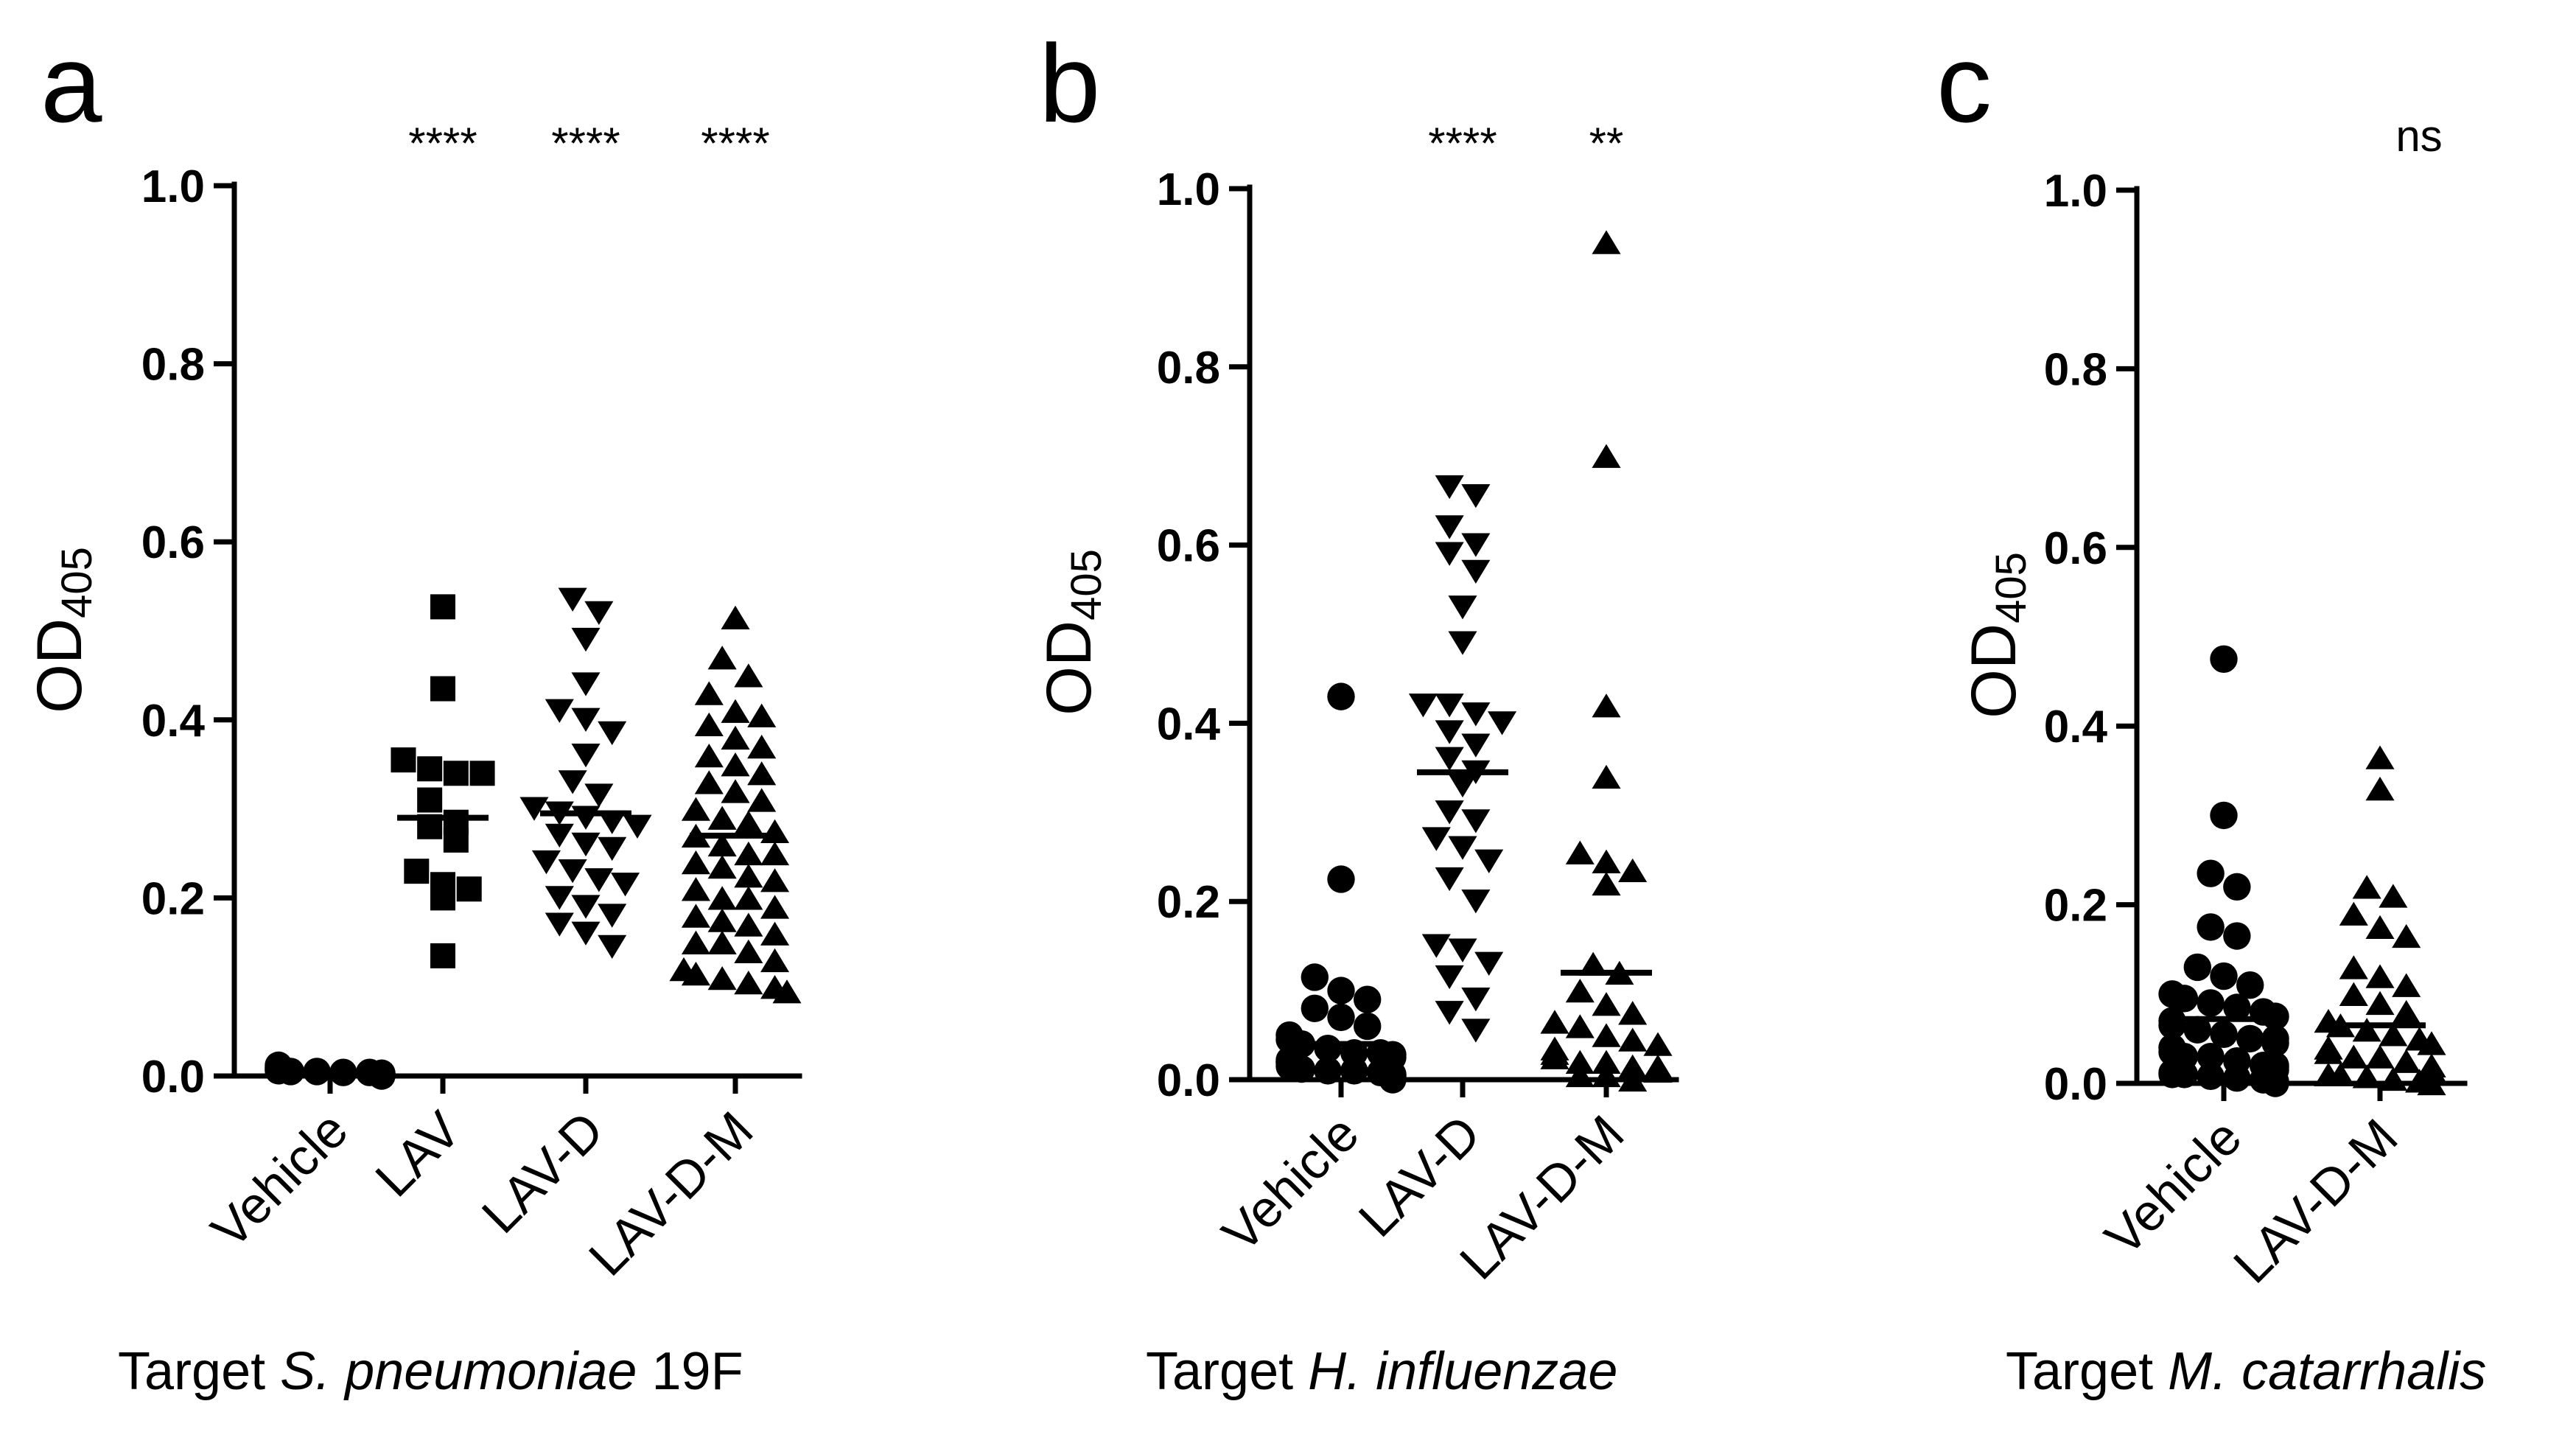  Describe the element at coordinates (1606, 143) in the screenshot. I see `significance-label: **` at that location.